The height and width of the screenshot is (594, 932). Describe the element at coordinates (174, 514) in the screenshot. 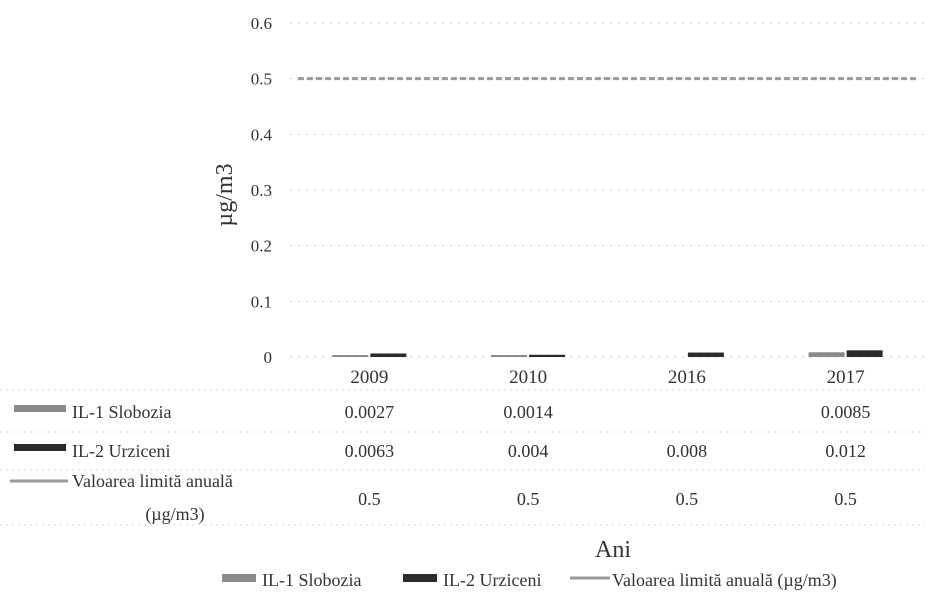

I see `table-row-label: (µg/m3)` at that location.